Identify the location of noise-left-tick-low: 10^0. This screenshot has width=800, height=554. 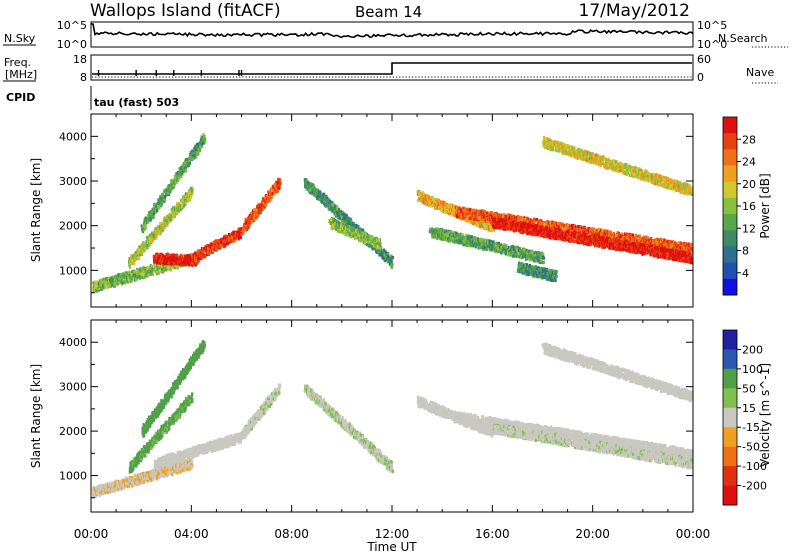
(72, 44).